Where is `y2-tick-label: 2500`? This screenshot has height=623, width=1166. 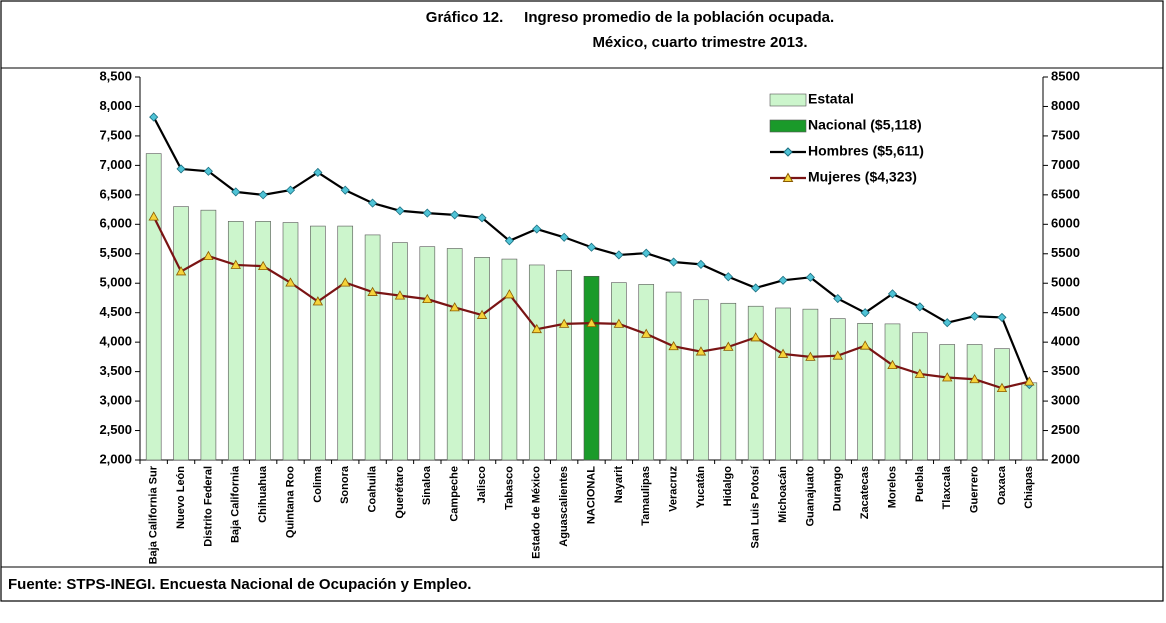 y2-tick-label: 2500 is located at coordinates (1065, 429).